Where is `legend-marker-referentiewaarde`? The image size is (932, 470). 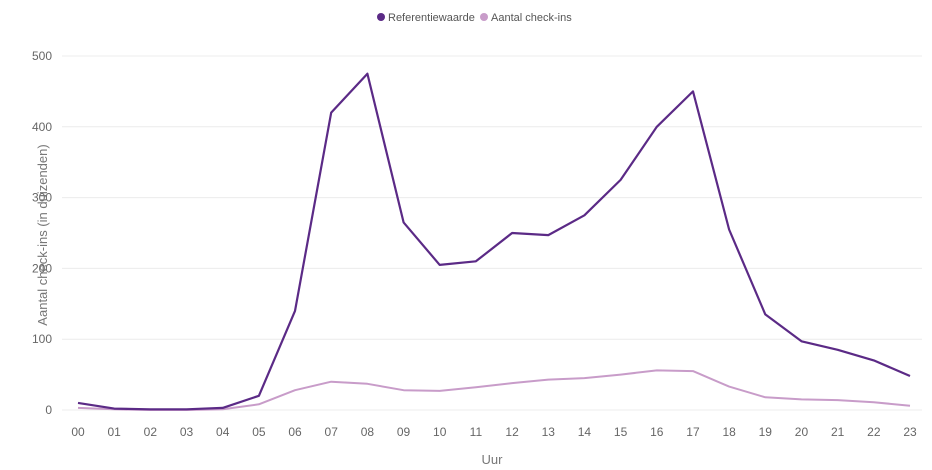
legend-marker-referentiewaarde is located at coordinates (381, 17).